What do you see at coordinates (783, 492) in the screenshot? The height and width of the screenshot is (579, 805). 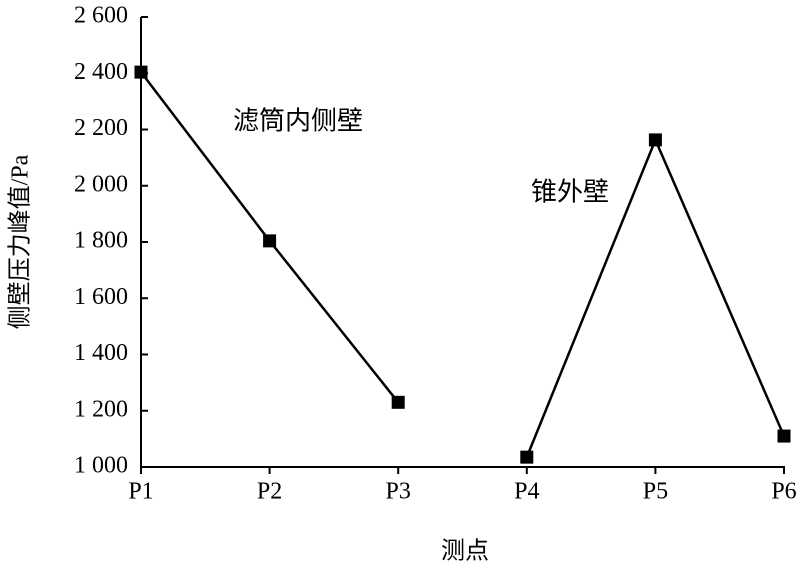 I see `x-tick-label: P6` at bounding box center [783, 492].